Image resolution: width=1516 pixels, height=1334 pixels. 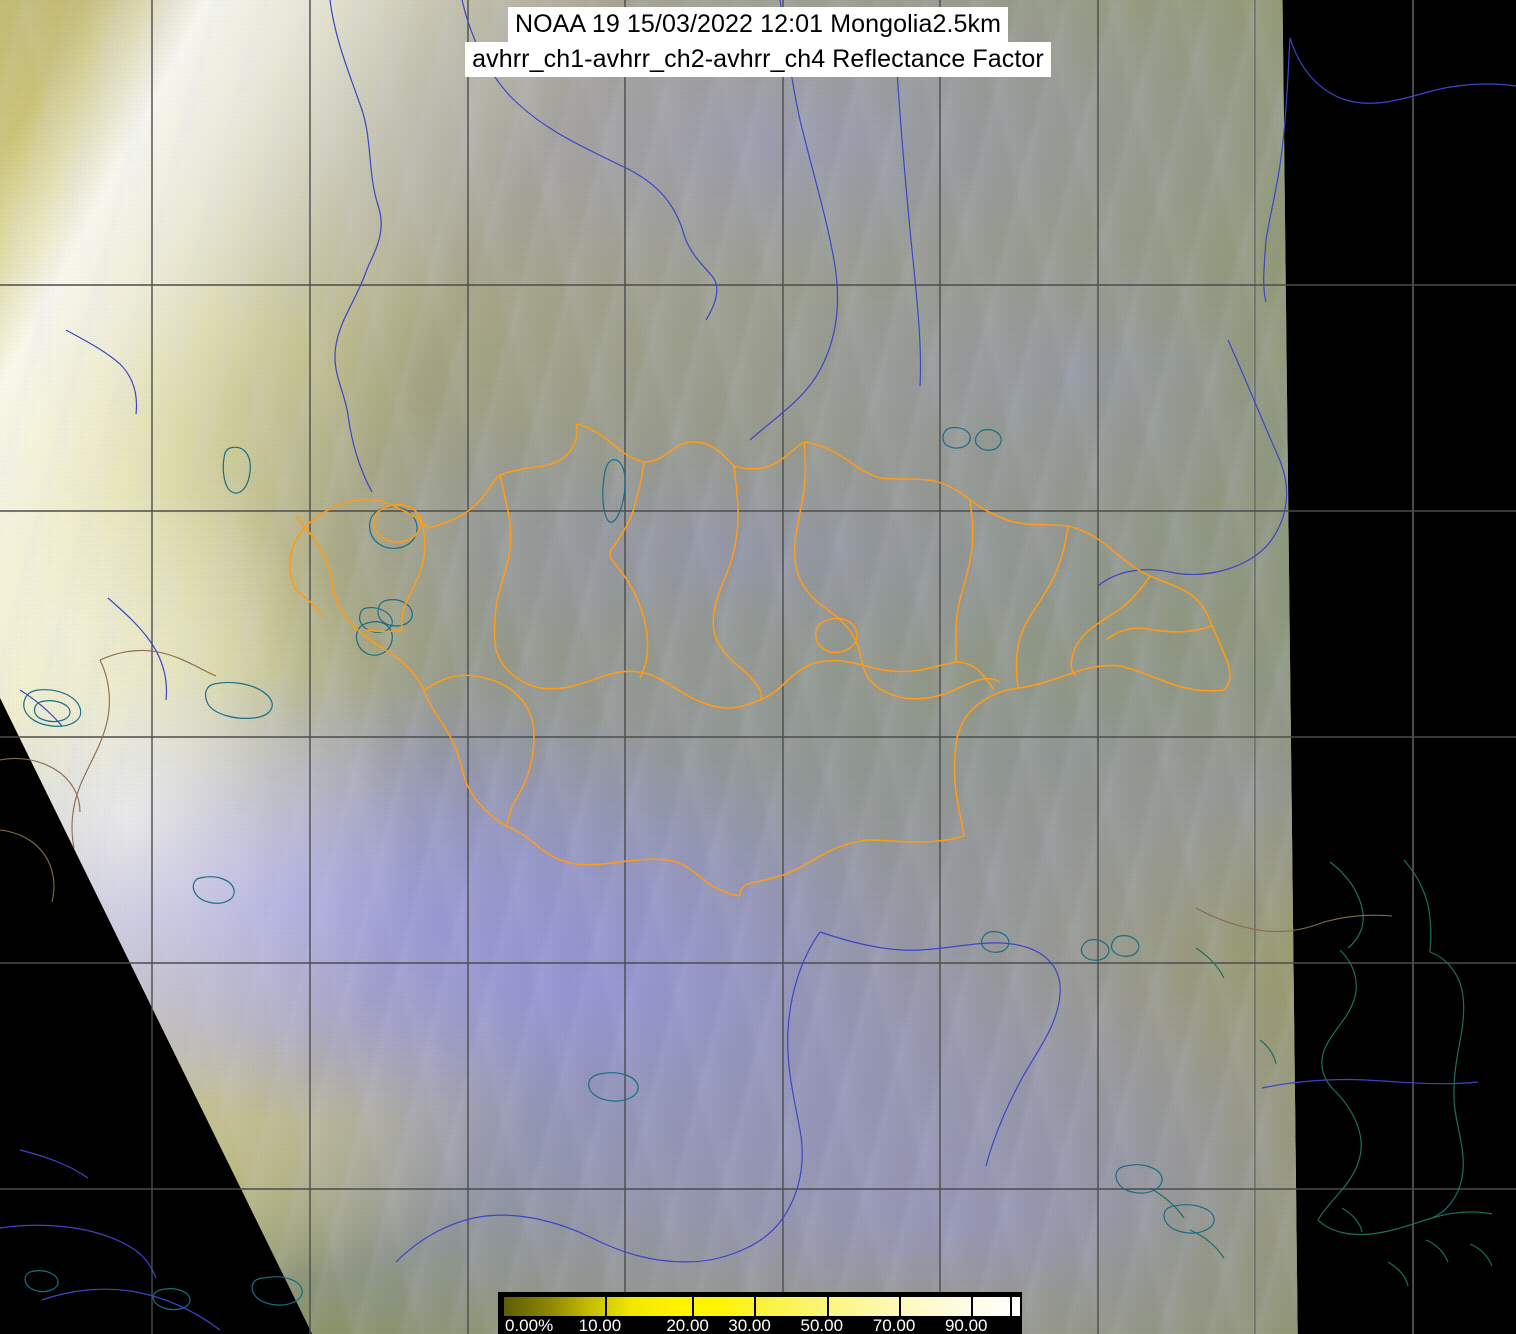 I want to click on colorbar: 0.00% 10.00 20.00 30.00 50.00 70.00 90.00, so click(x=760, y=1313).